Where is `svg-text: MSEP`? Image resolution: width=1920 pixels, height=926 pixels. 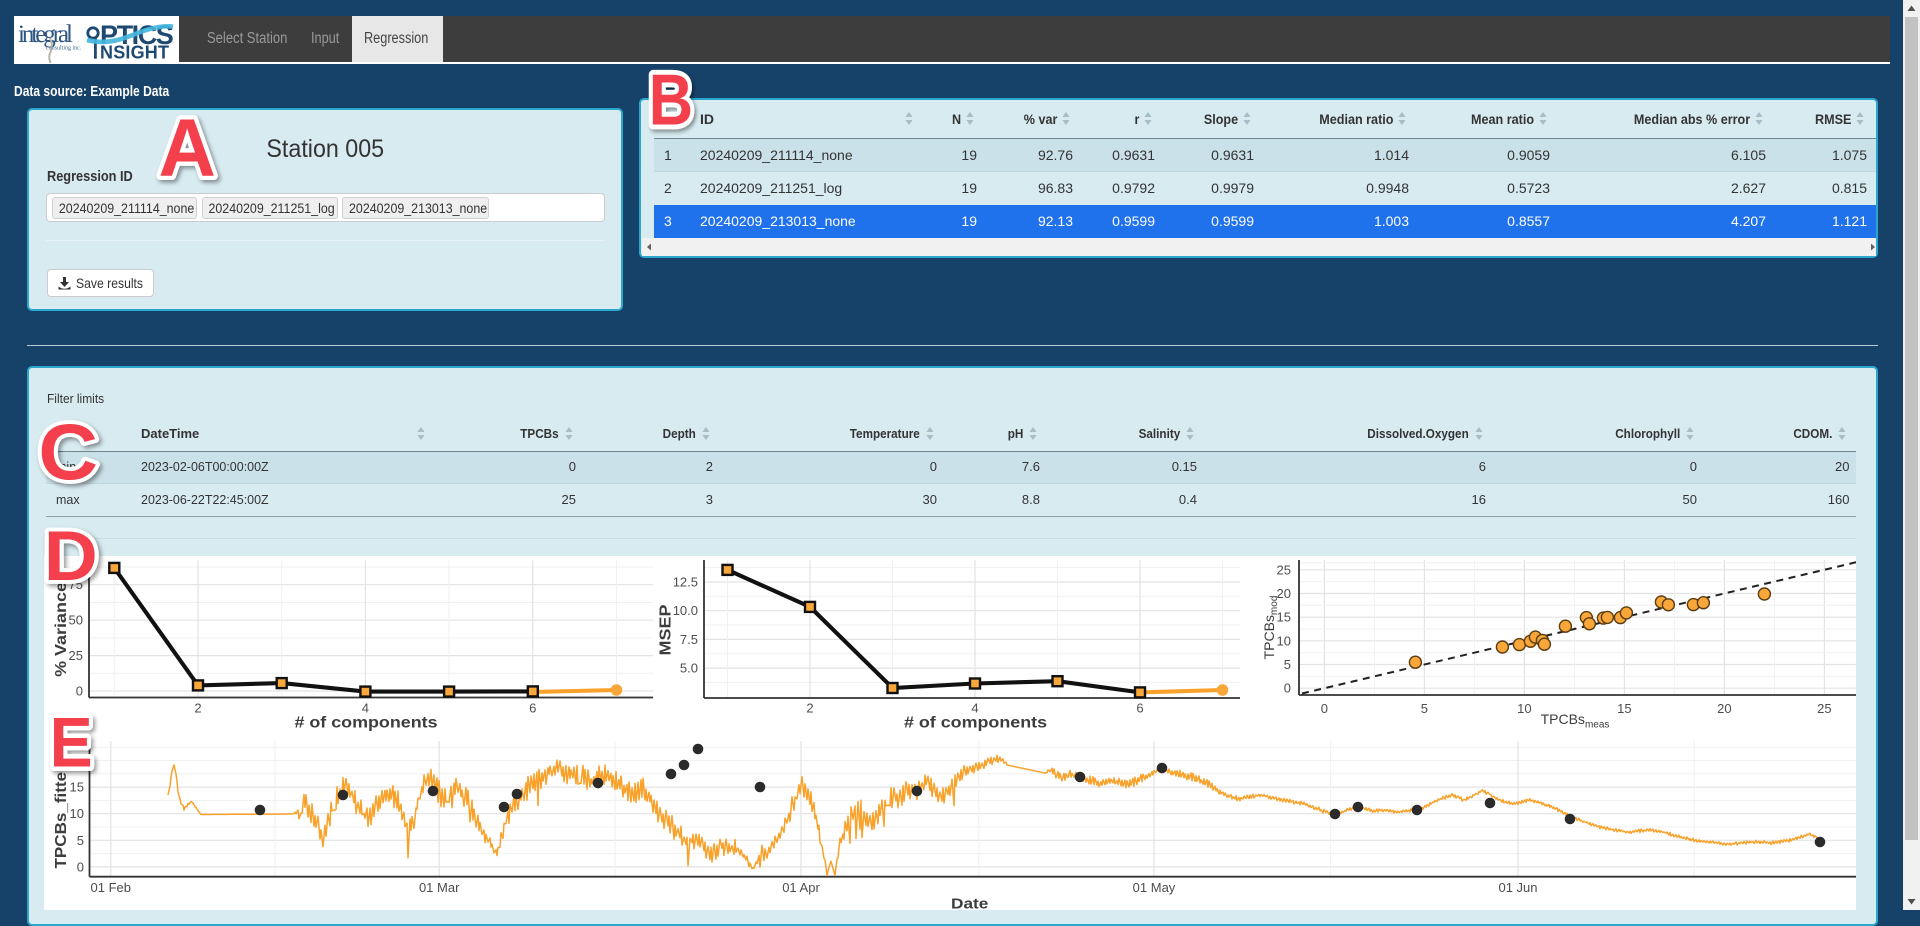
svg-text: MSEP is located at coordinates (666, 630).